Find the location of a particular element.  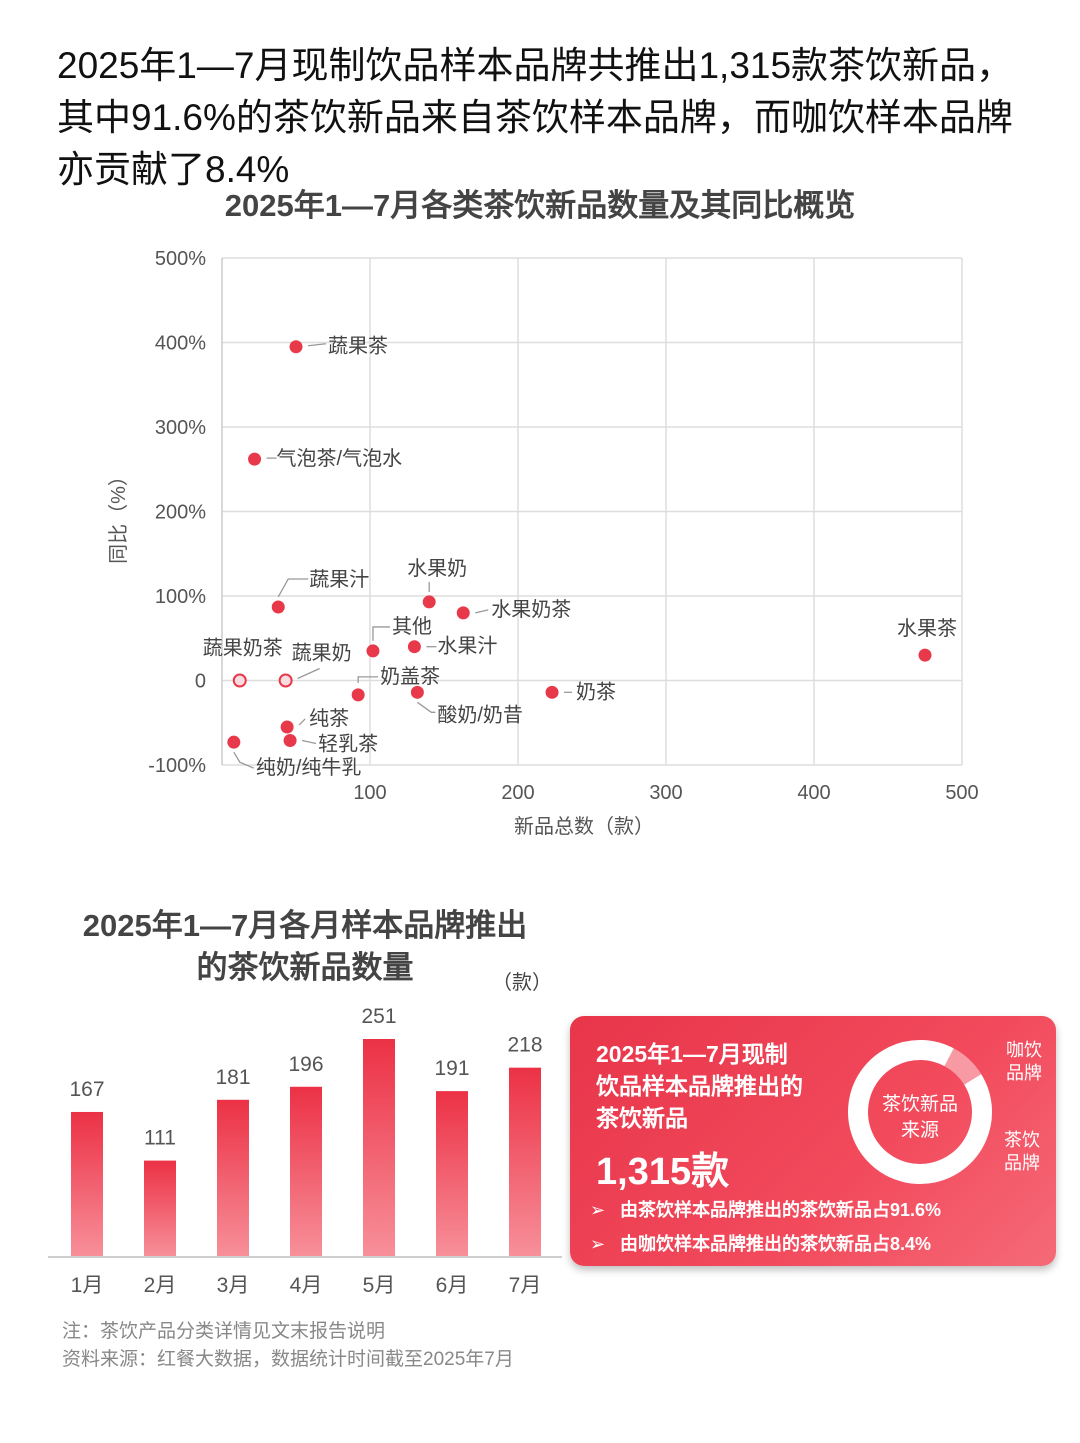

point-label: 纯奶/纯牛乳 is located at coordinates (309, 767).